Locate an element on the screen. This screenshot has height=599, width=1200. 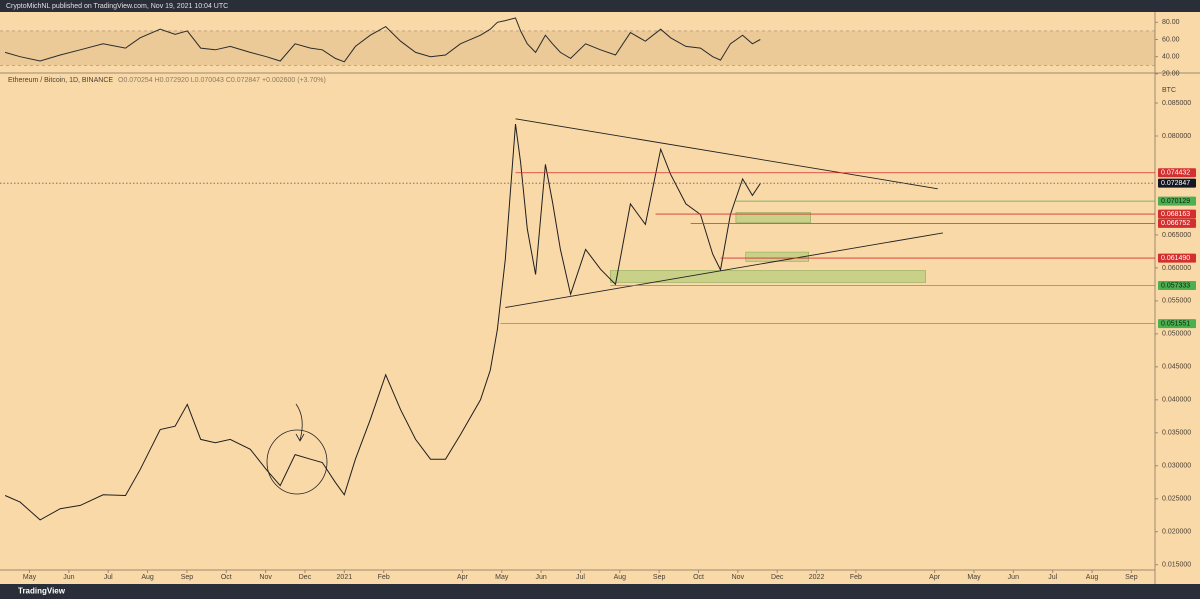
rsi-tick-label: 40.00 is located at coordinates (1171, 57).